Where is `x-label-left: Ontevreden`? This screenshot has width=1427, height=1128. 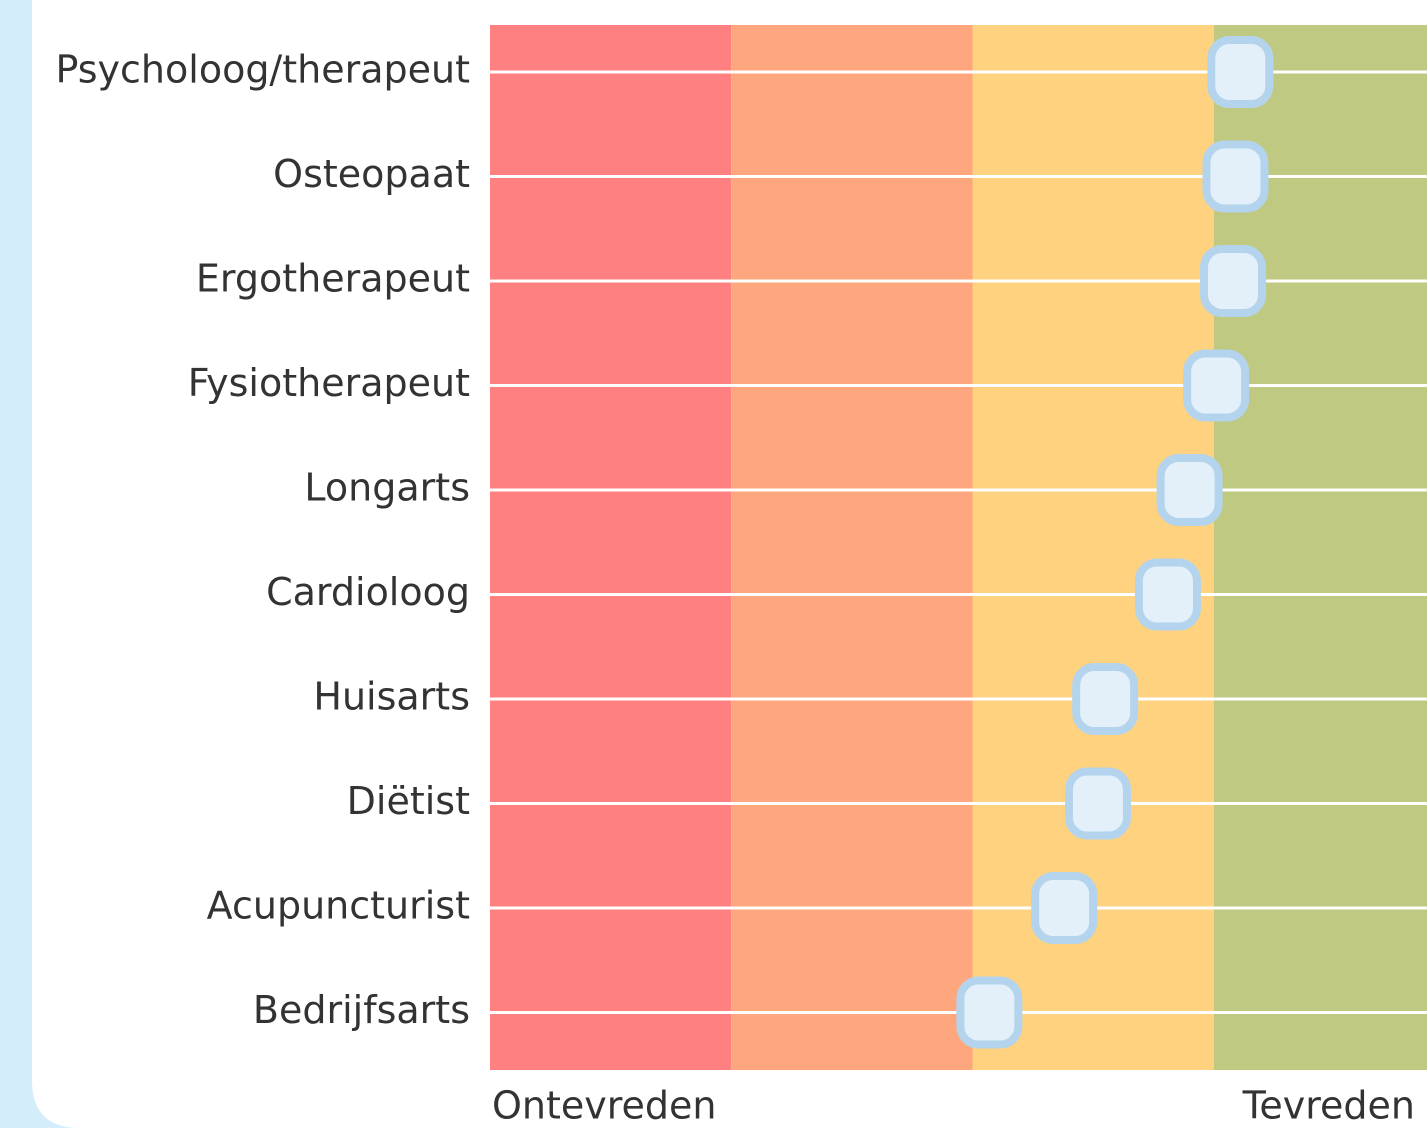
x-label-left: Ontevreden is located at coordinates (604, 1106).